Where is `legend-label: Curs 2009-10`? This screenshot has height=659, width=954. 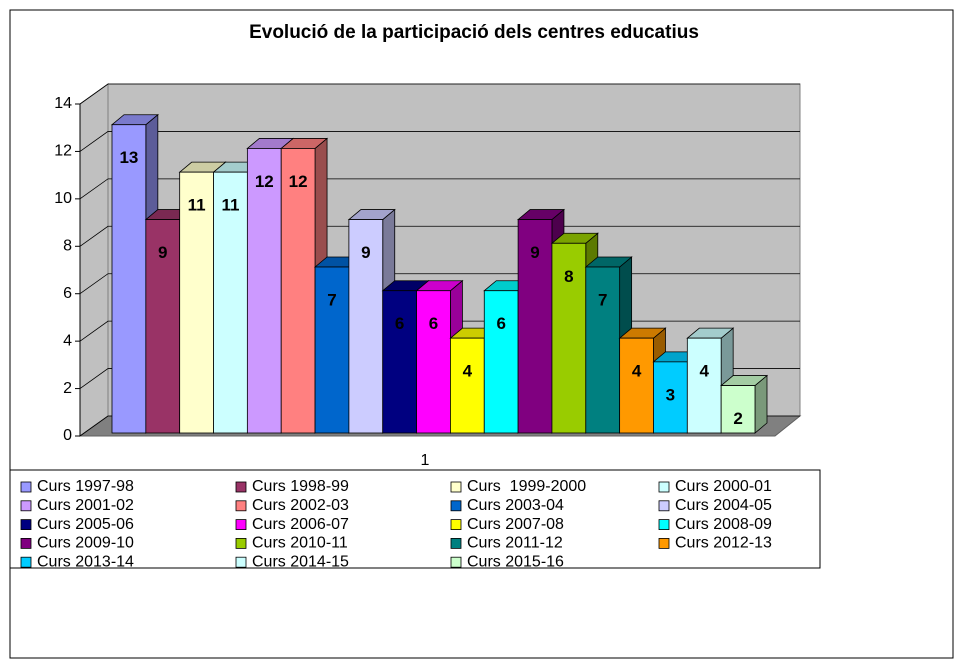 legend-label: Curs 2009-10 is located at coordinates (85, 543).